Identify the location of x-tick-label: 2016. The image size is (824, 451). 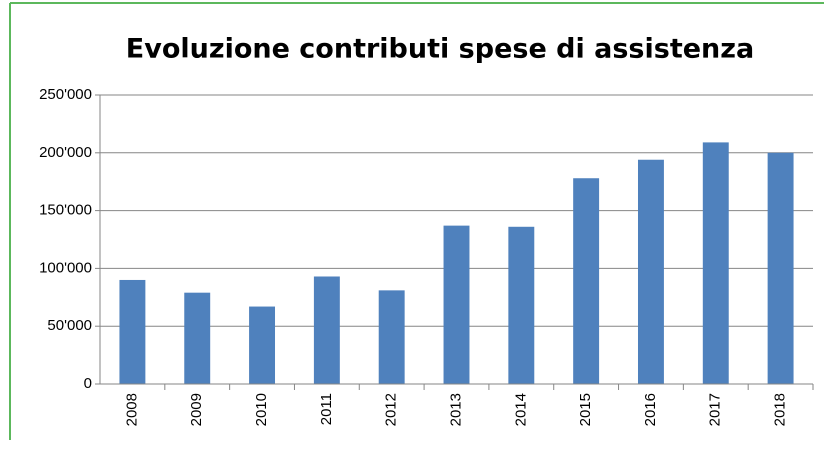
(650, 409).